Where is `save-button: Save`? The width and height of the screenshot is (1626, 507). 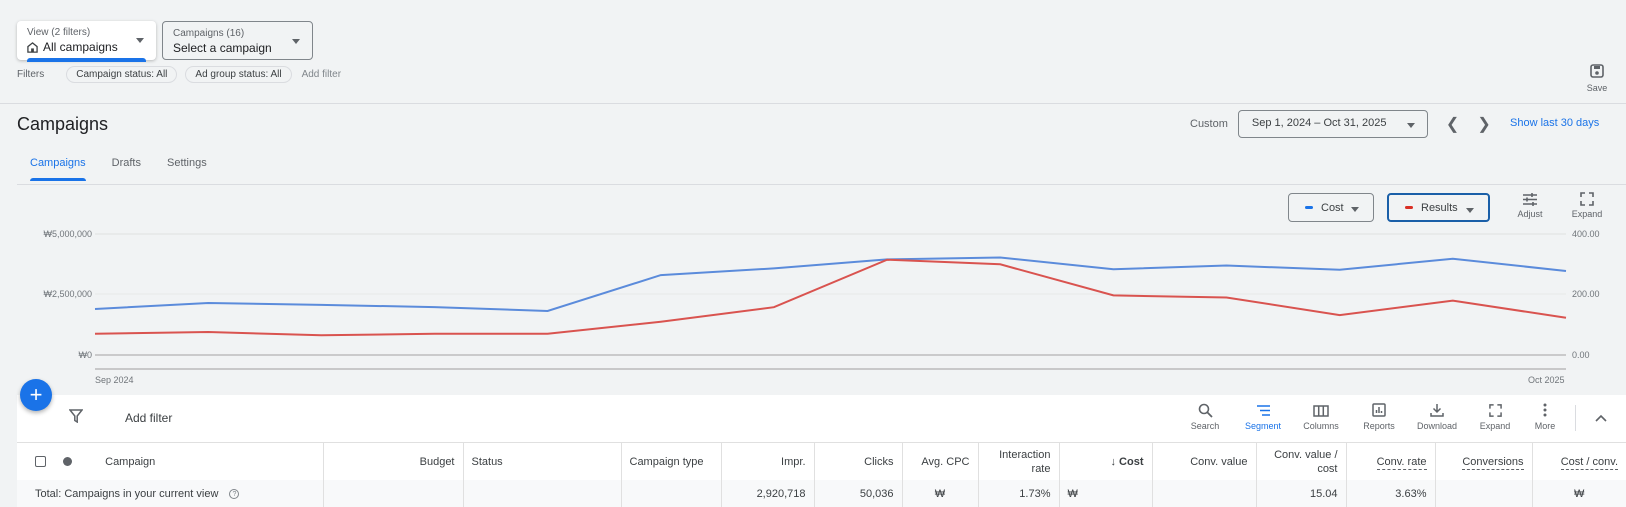
save-button: Save is located at coordinates (1597, 78).